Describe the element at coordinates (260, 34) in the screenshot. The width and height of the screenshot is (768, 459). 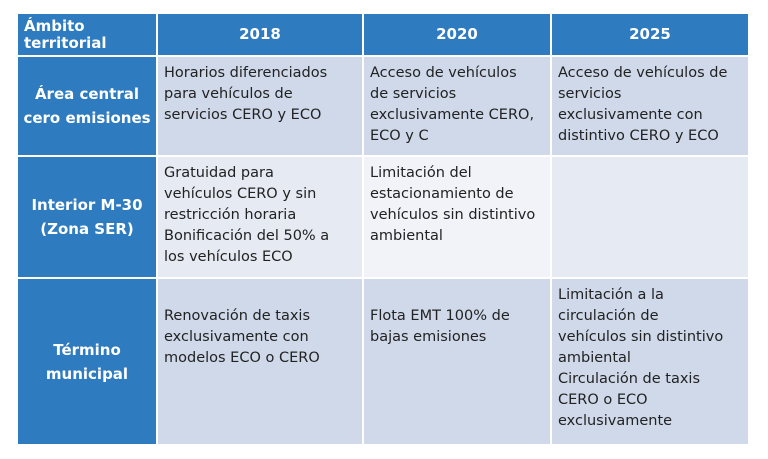
I see `header-2018: 2018` at that location.